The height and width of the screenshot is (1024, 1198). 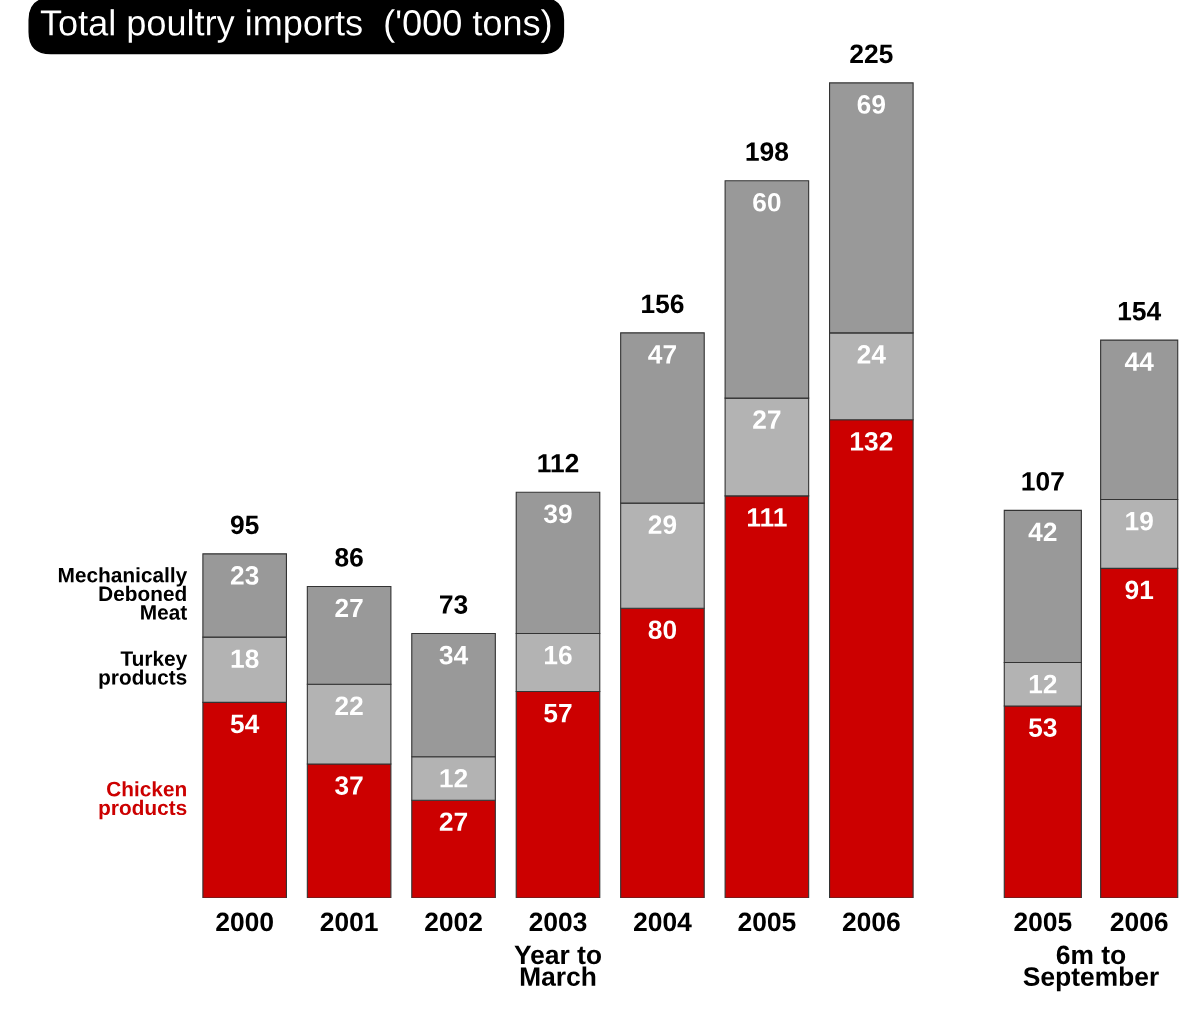 I want to click on data-label: 80, so click(x=662, y=630).